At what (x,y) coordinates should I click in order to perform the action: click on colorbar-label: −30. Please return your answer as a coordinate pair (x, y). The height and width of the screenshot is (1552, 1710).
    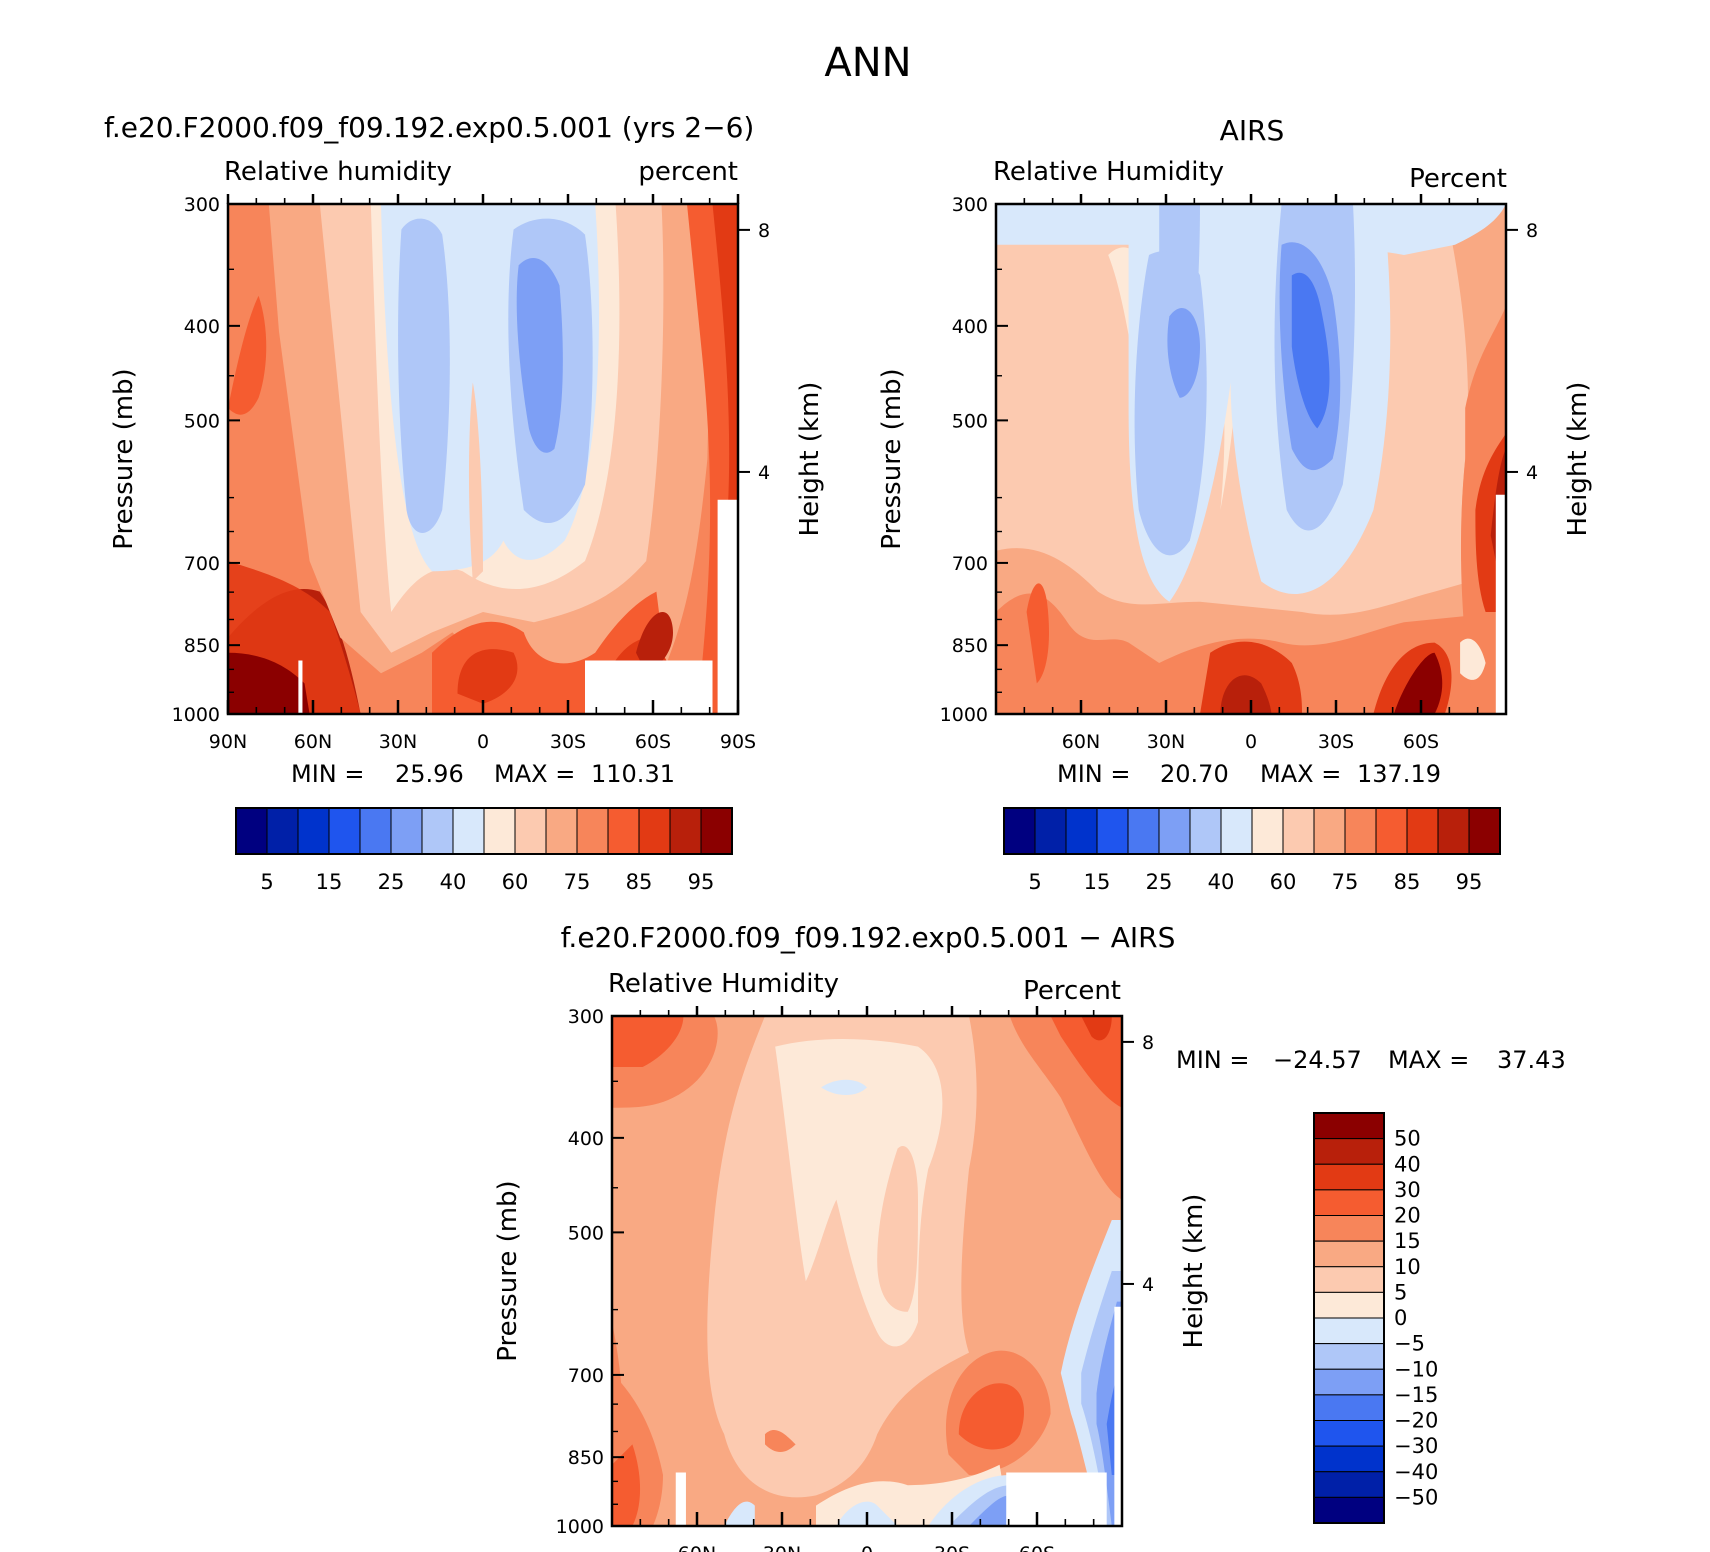
    Looking at the image, I should click on (1416, 1446).